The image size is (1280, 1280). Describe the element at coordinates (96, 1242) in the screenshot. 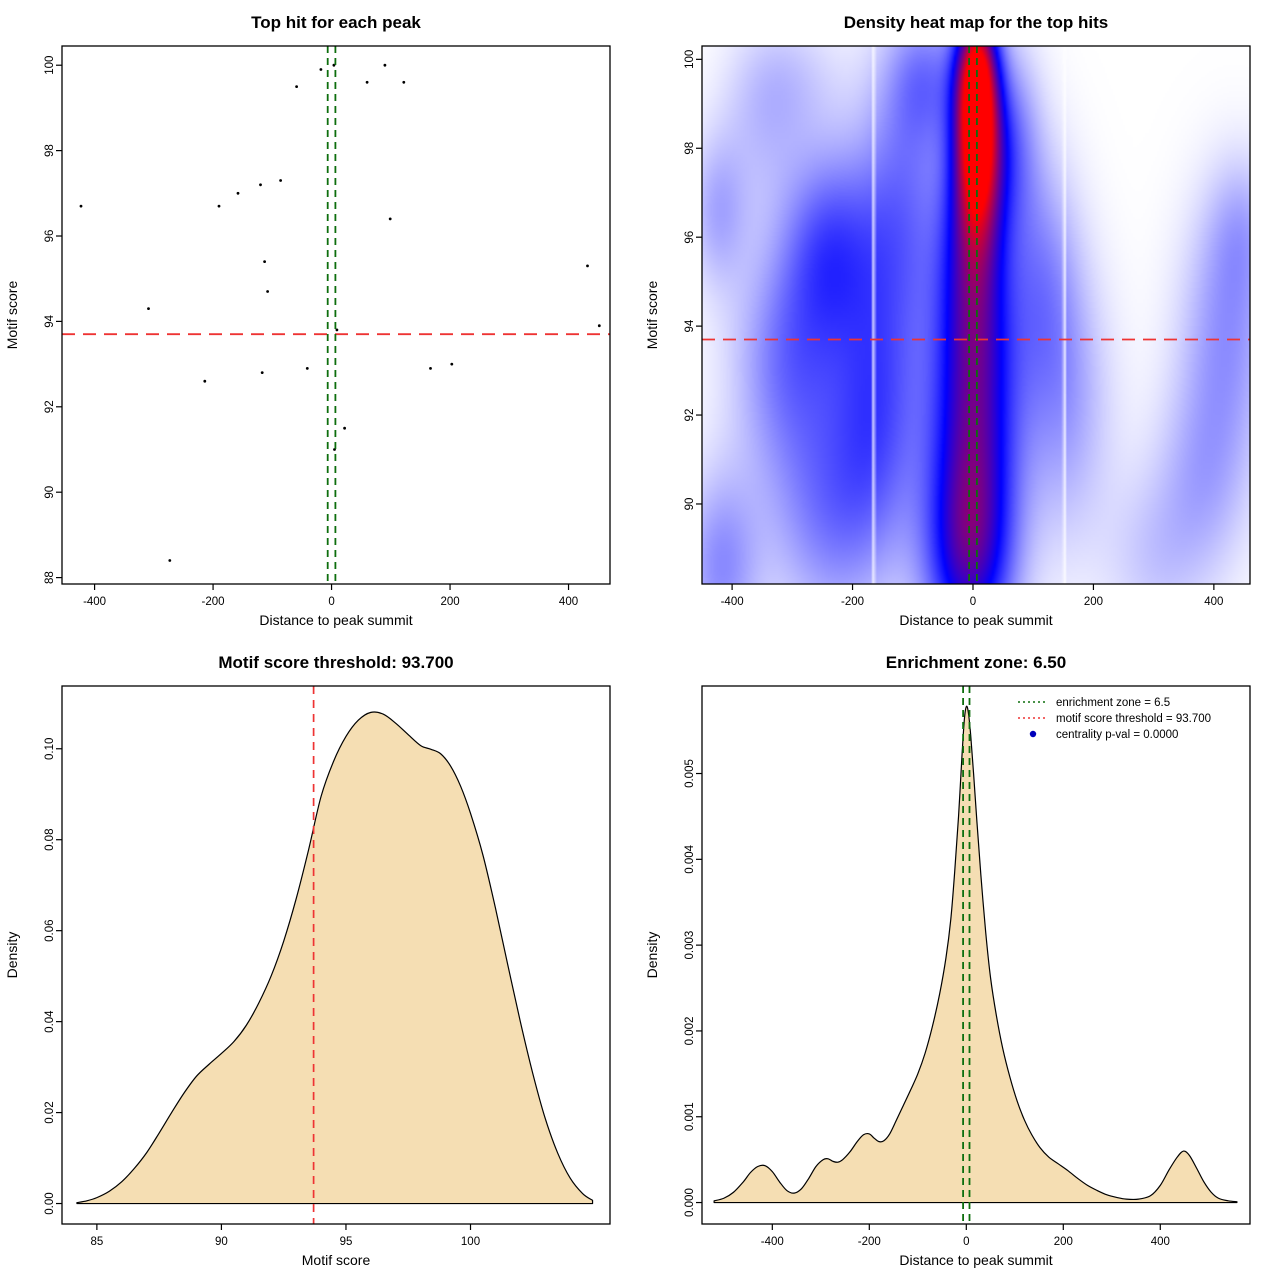

I see `x-tick-label: 85` at that location.